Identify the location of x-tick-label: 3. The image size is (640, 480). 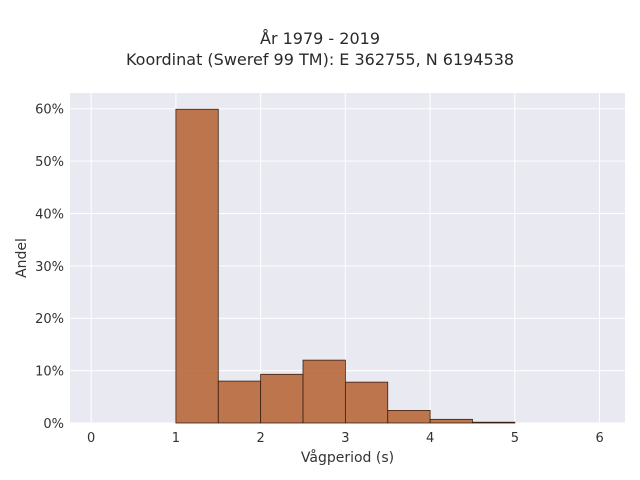
(345, 438).